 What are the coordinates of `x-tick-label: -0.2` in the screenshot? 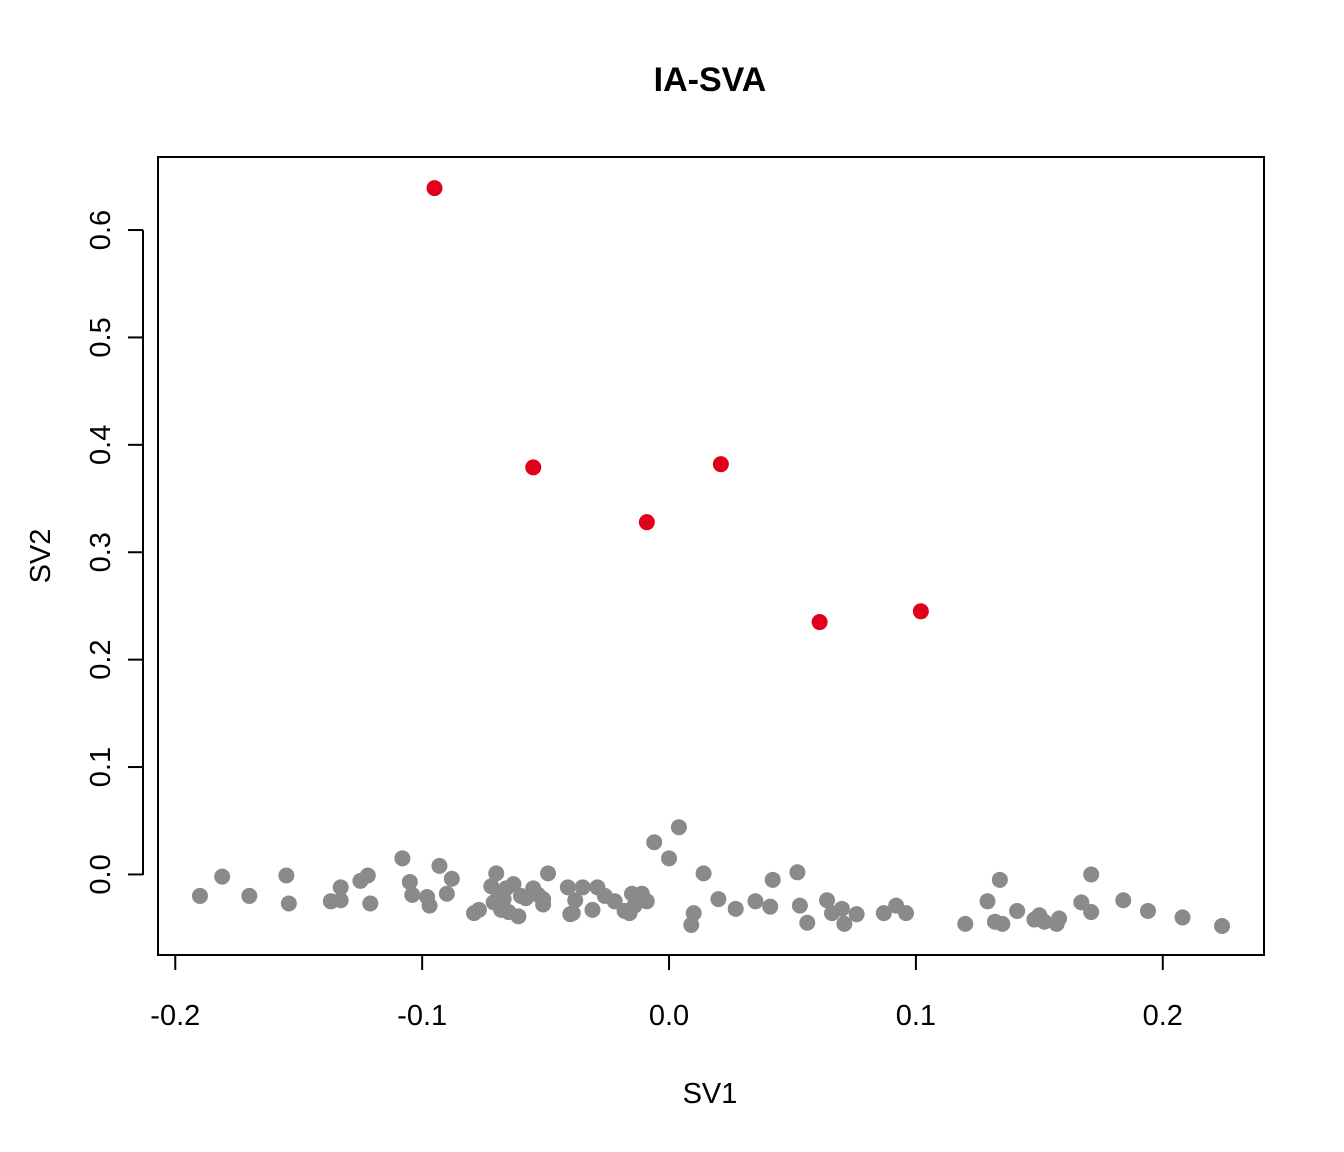 It's located at (175, 1016).